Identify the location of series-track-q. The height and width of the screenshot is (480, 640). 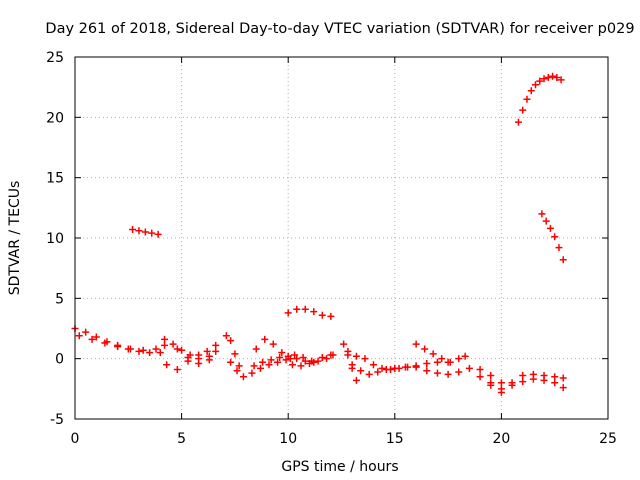
(430, 362).